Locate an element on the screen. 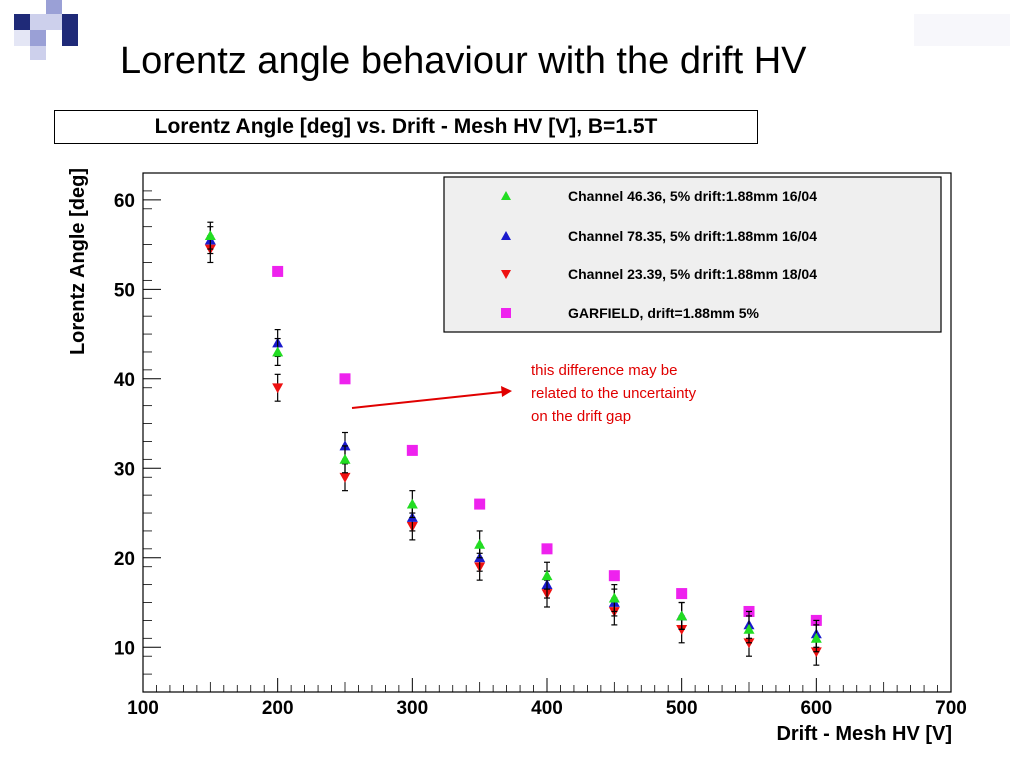 The width and height of the screenshot is (1024, 768). legend-label: Channel 23.39, 5% drift:1.88mm 18/04 is located at coordinates (692, 274).